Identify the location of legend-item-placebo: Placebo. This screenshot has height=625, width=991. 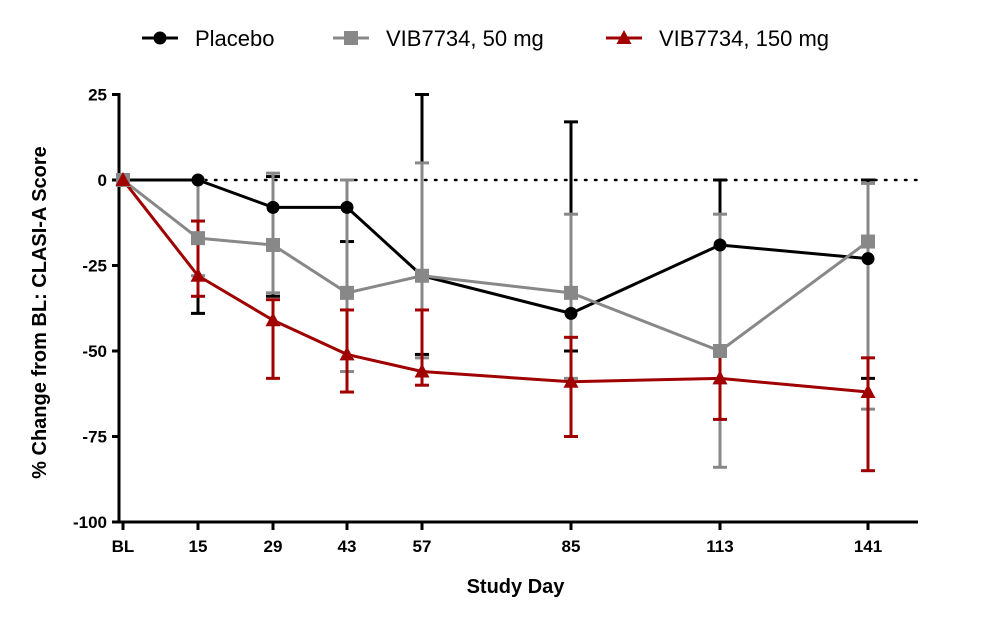
(208, 38).